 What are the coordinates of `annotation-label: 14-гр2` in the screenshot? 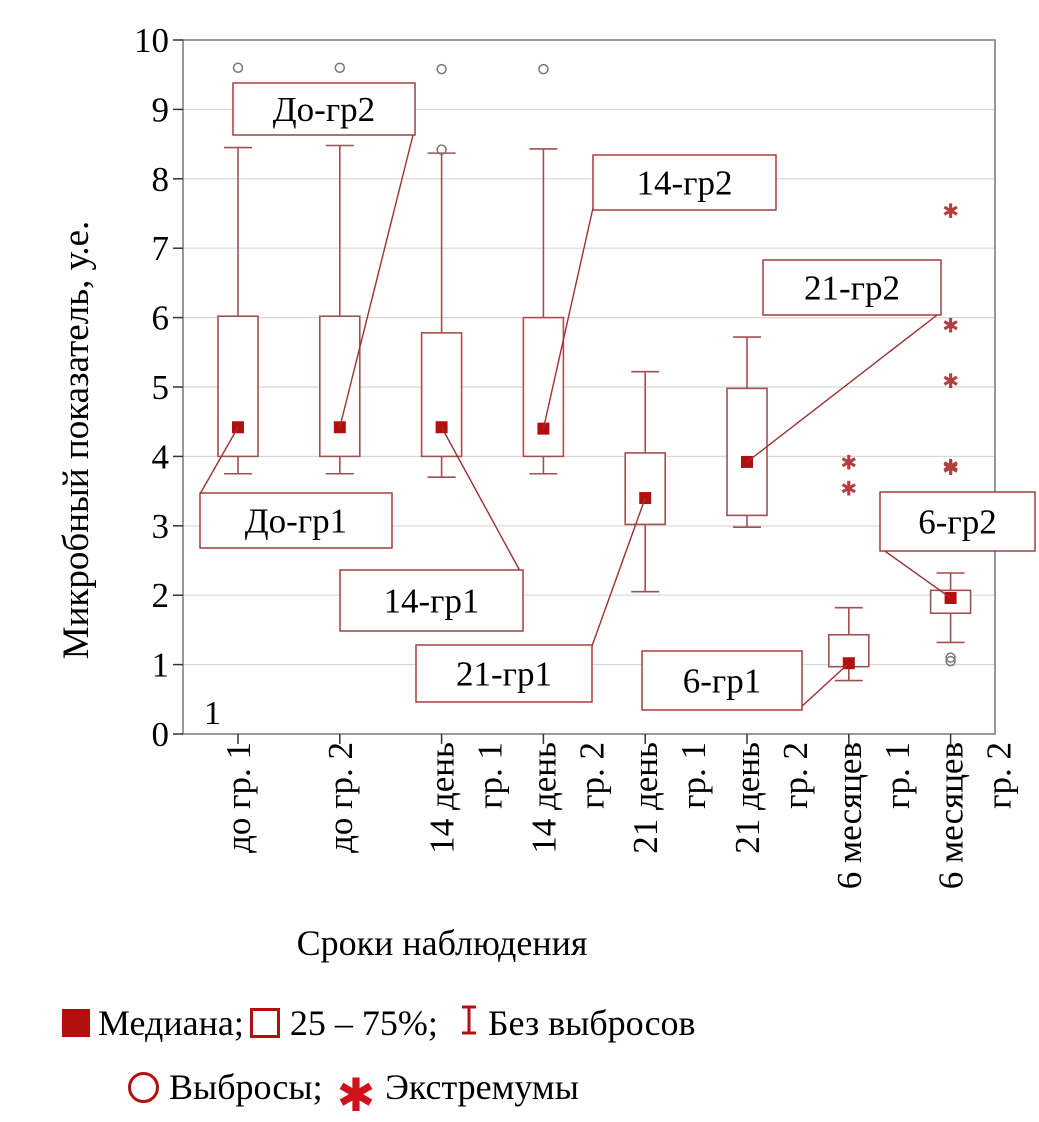 It's located at (684, 183).